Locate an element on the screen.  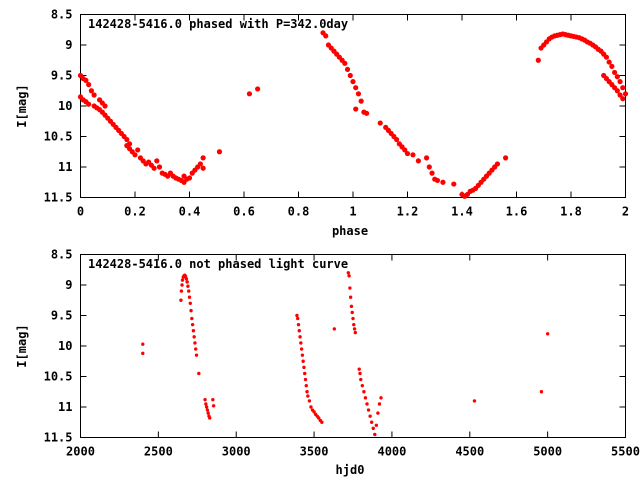
y-tick-label: 9.5 is located at coordinates (62, 316).